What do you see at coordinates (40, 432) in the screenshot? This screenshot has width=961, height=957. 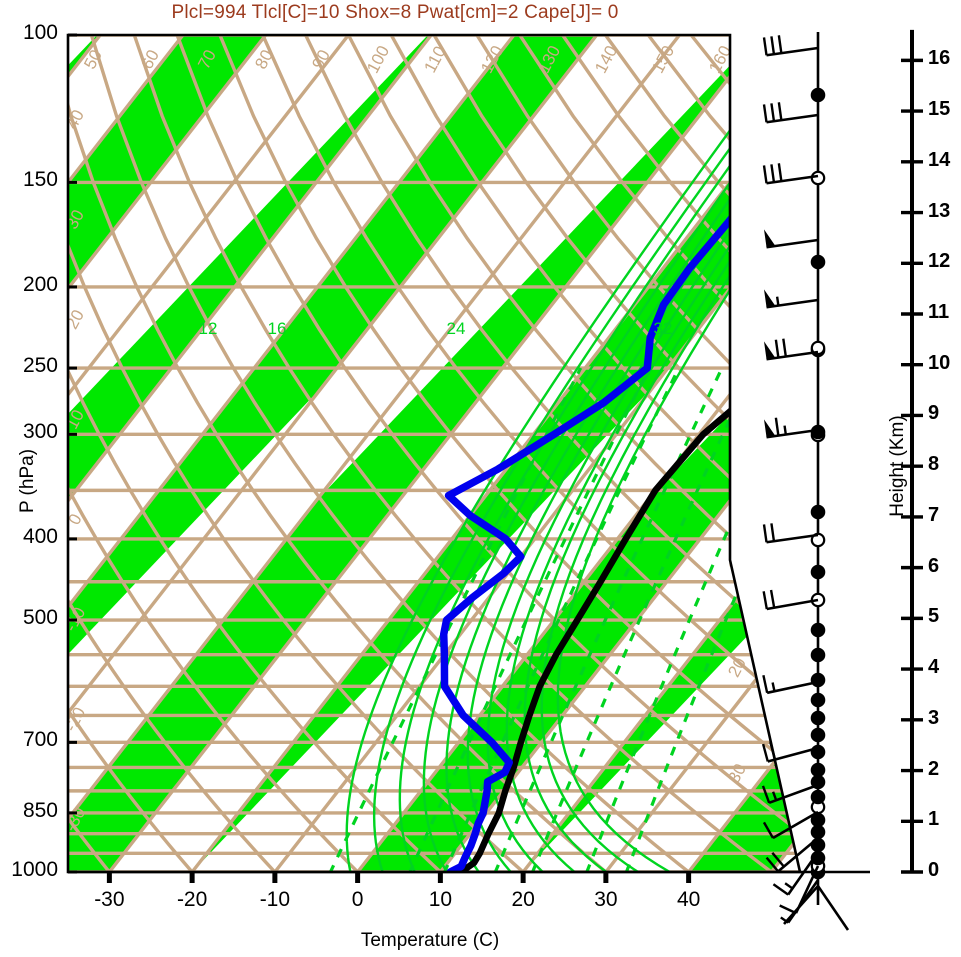 I see `pressure-tick-300: 300` at bounding box center [40, 432].